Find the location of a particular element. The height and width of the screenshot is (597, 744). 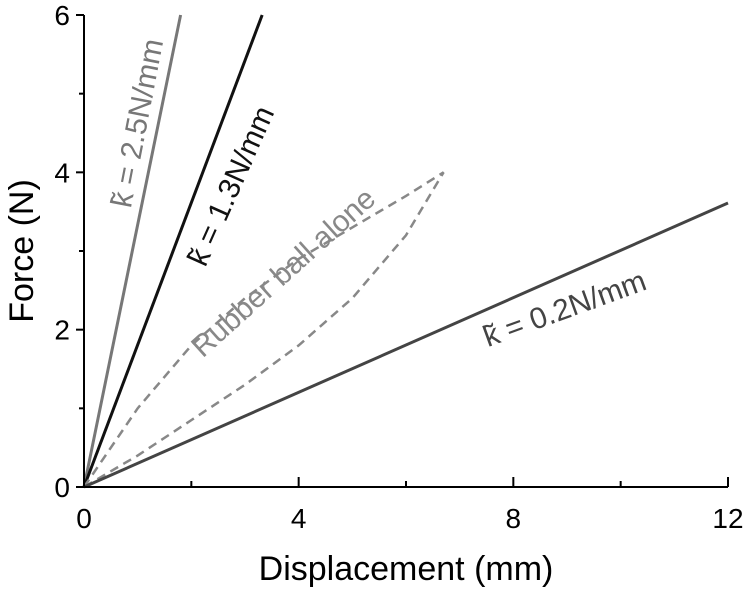

label-k-0-2: k̃ = 0.2N/mm is located at coordinates (565, 308).